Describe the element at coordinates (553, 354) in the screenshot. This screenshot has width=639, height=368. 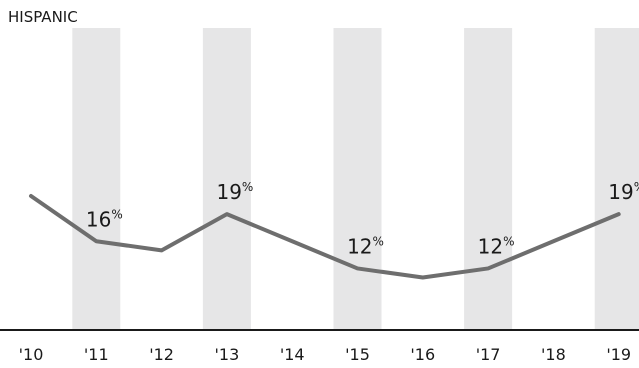
I see `x-tick-label-8: '18` at that location.